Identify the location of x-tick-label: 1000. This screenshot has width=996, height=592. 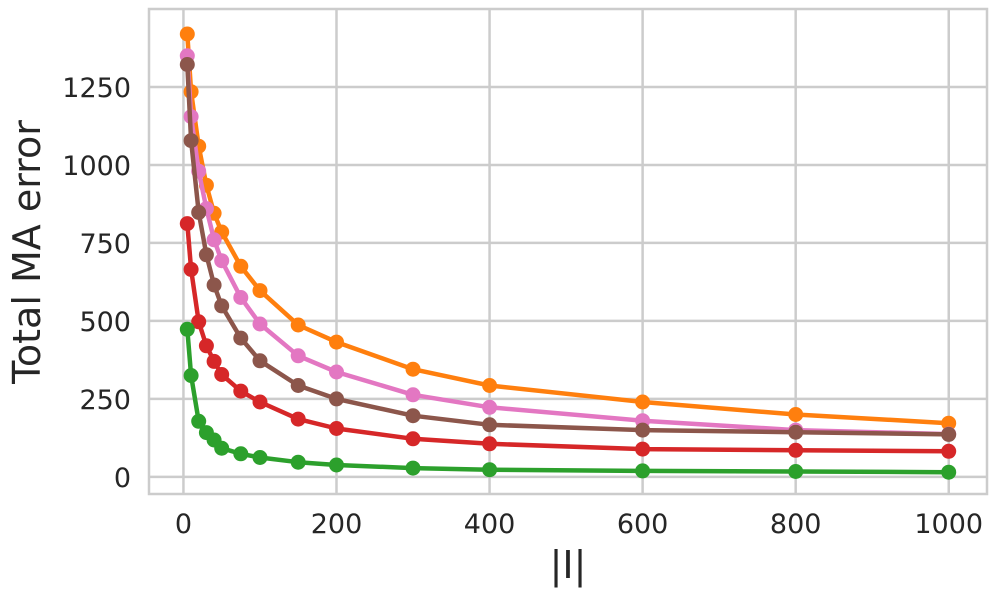
(948, 524).